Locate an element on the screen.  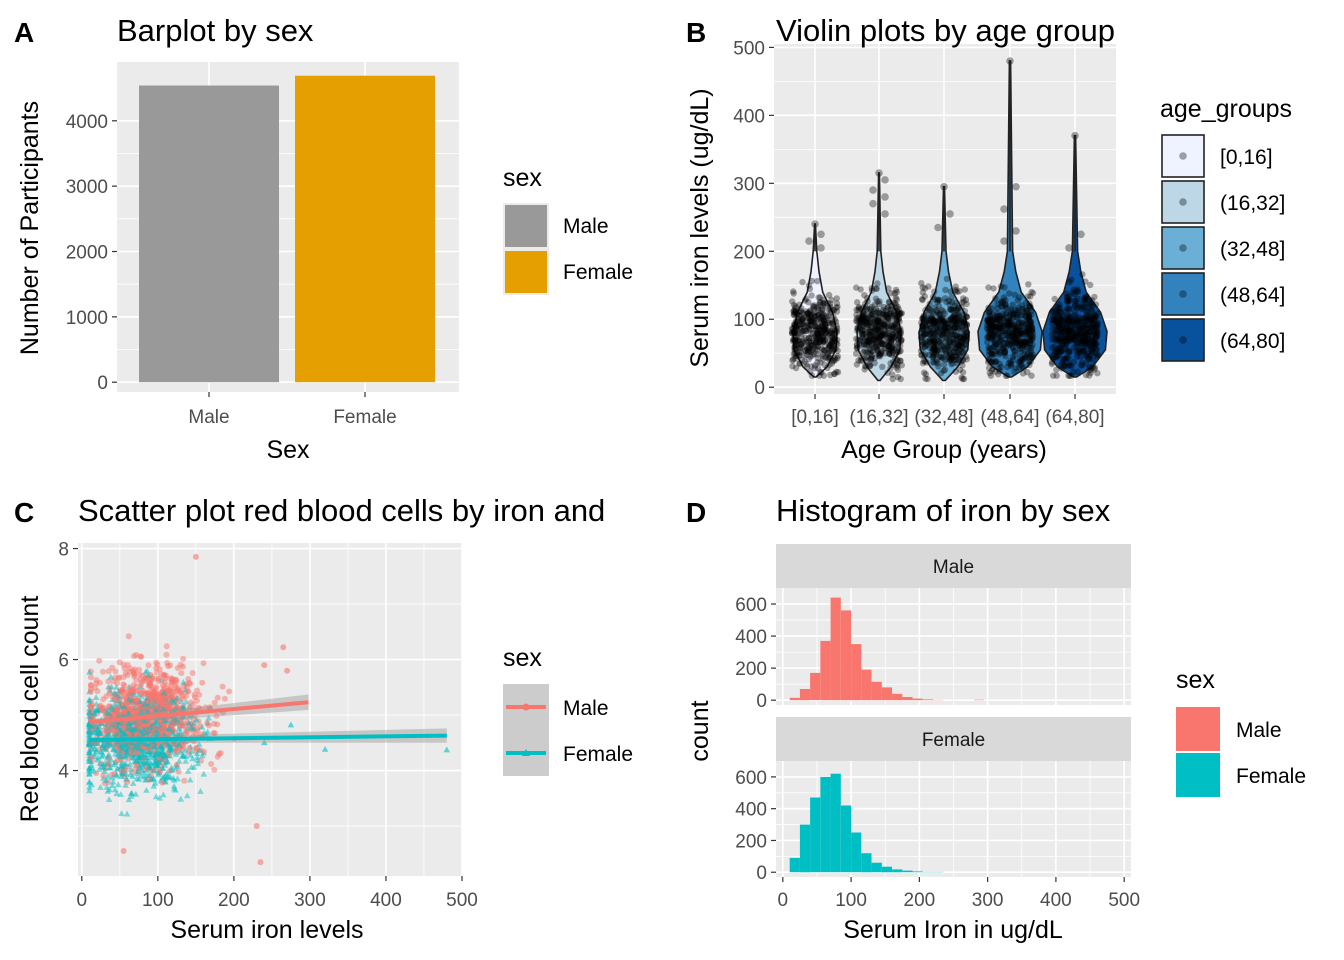
y-tick-label: 600 is located at coordinates (751, 605).